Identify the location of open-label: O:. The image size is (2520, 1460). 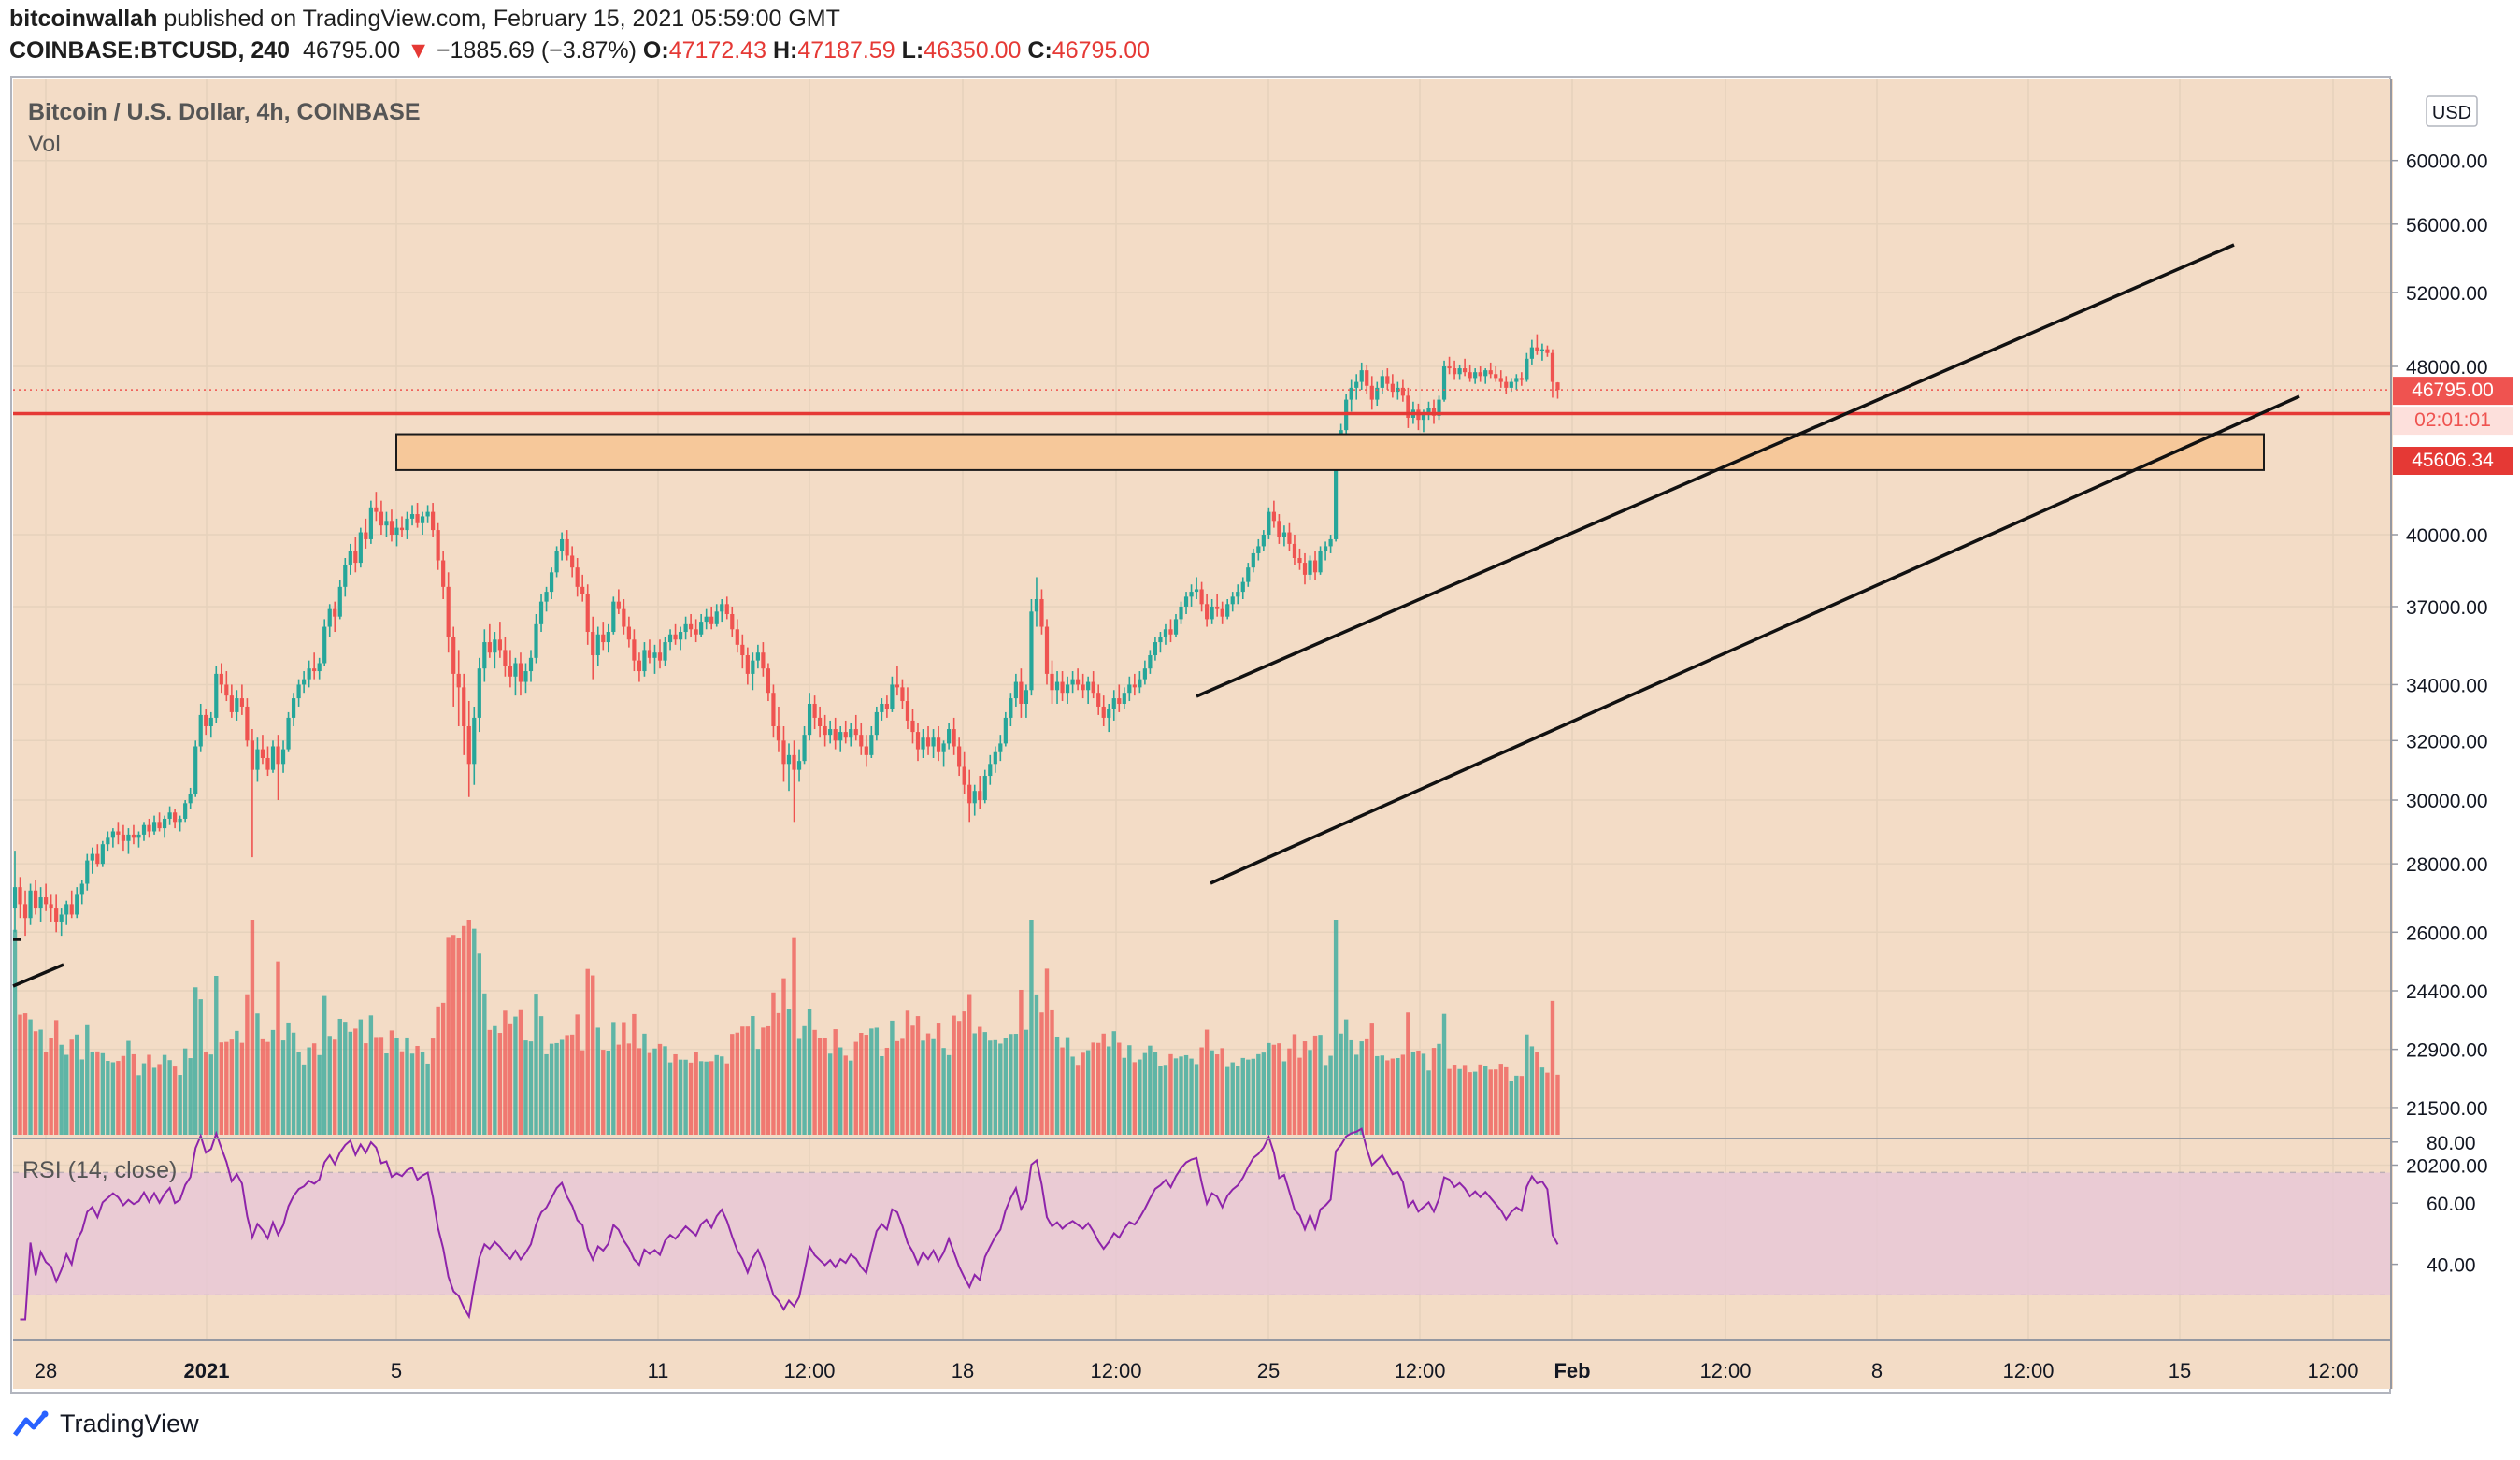
(655, 50).